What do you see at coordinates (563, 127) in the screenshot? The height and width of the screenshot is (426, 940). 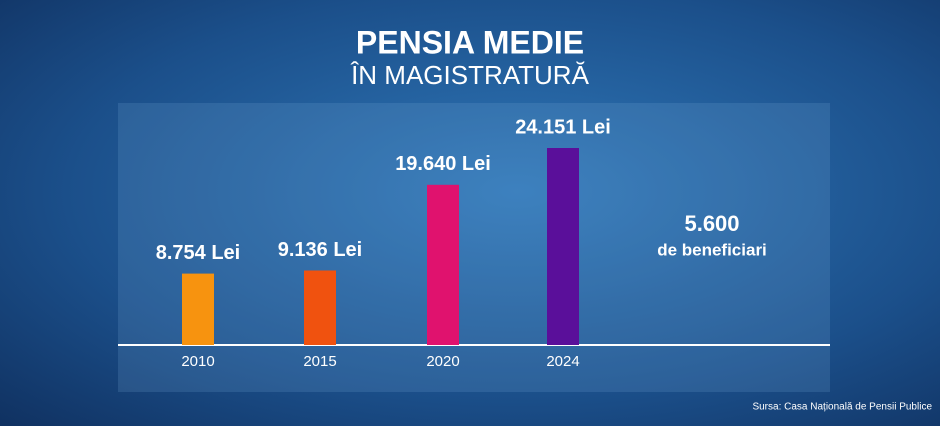 I see `value-label: 24.151 Lei` at bounding box center [563, 127].